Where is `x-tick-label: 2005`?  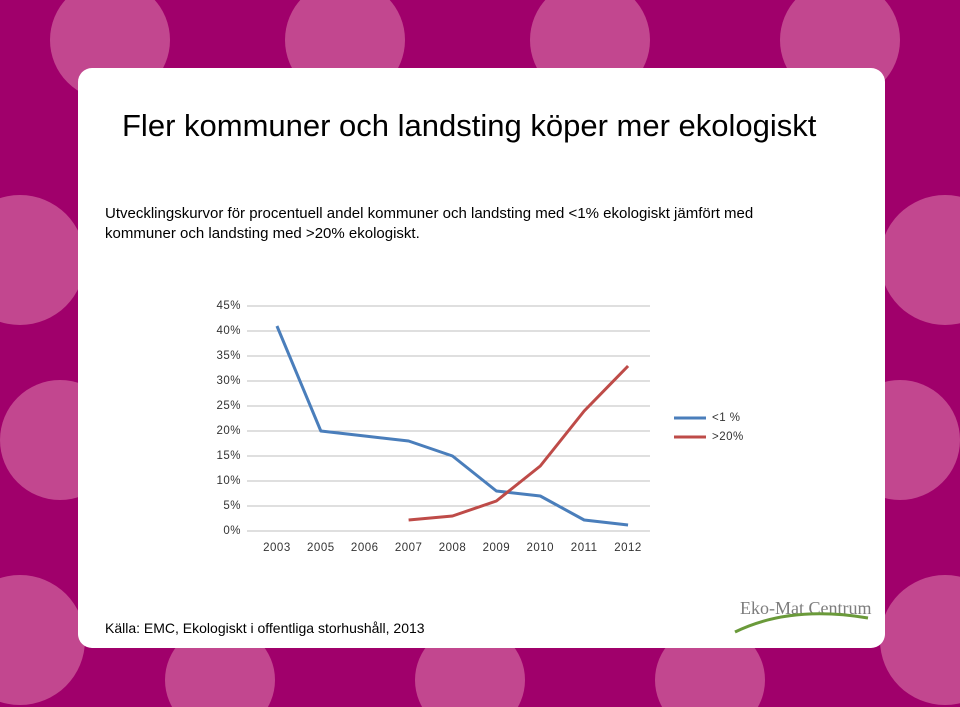 x-tick-label: 2005 is located at coordinates (321, 548).